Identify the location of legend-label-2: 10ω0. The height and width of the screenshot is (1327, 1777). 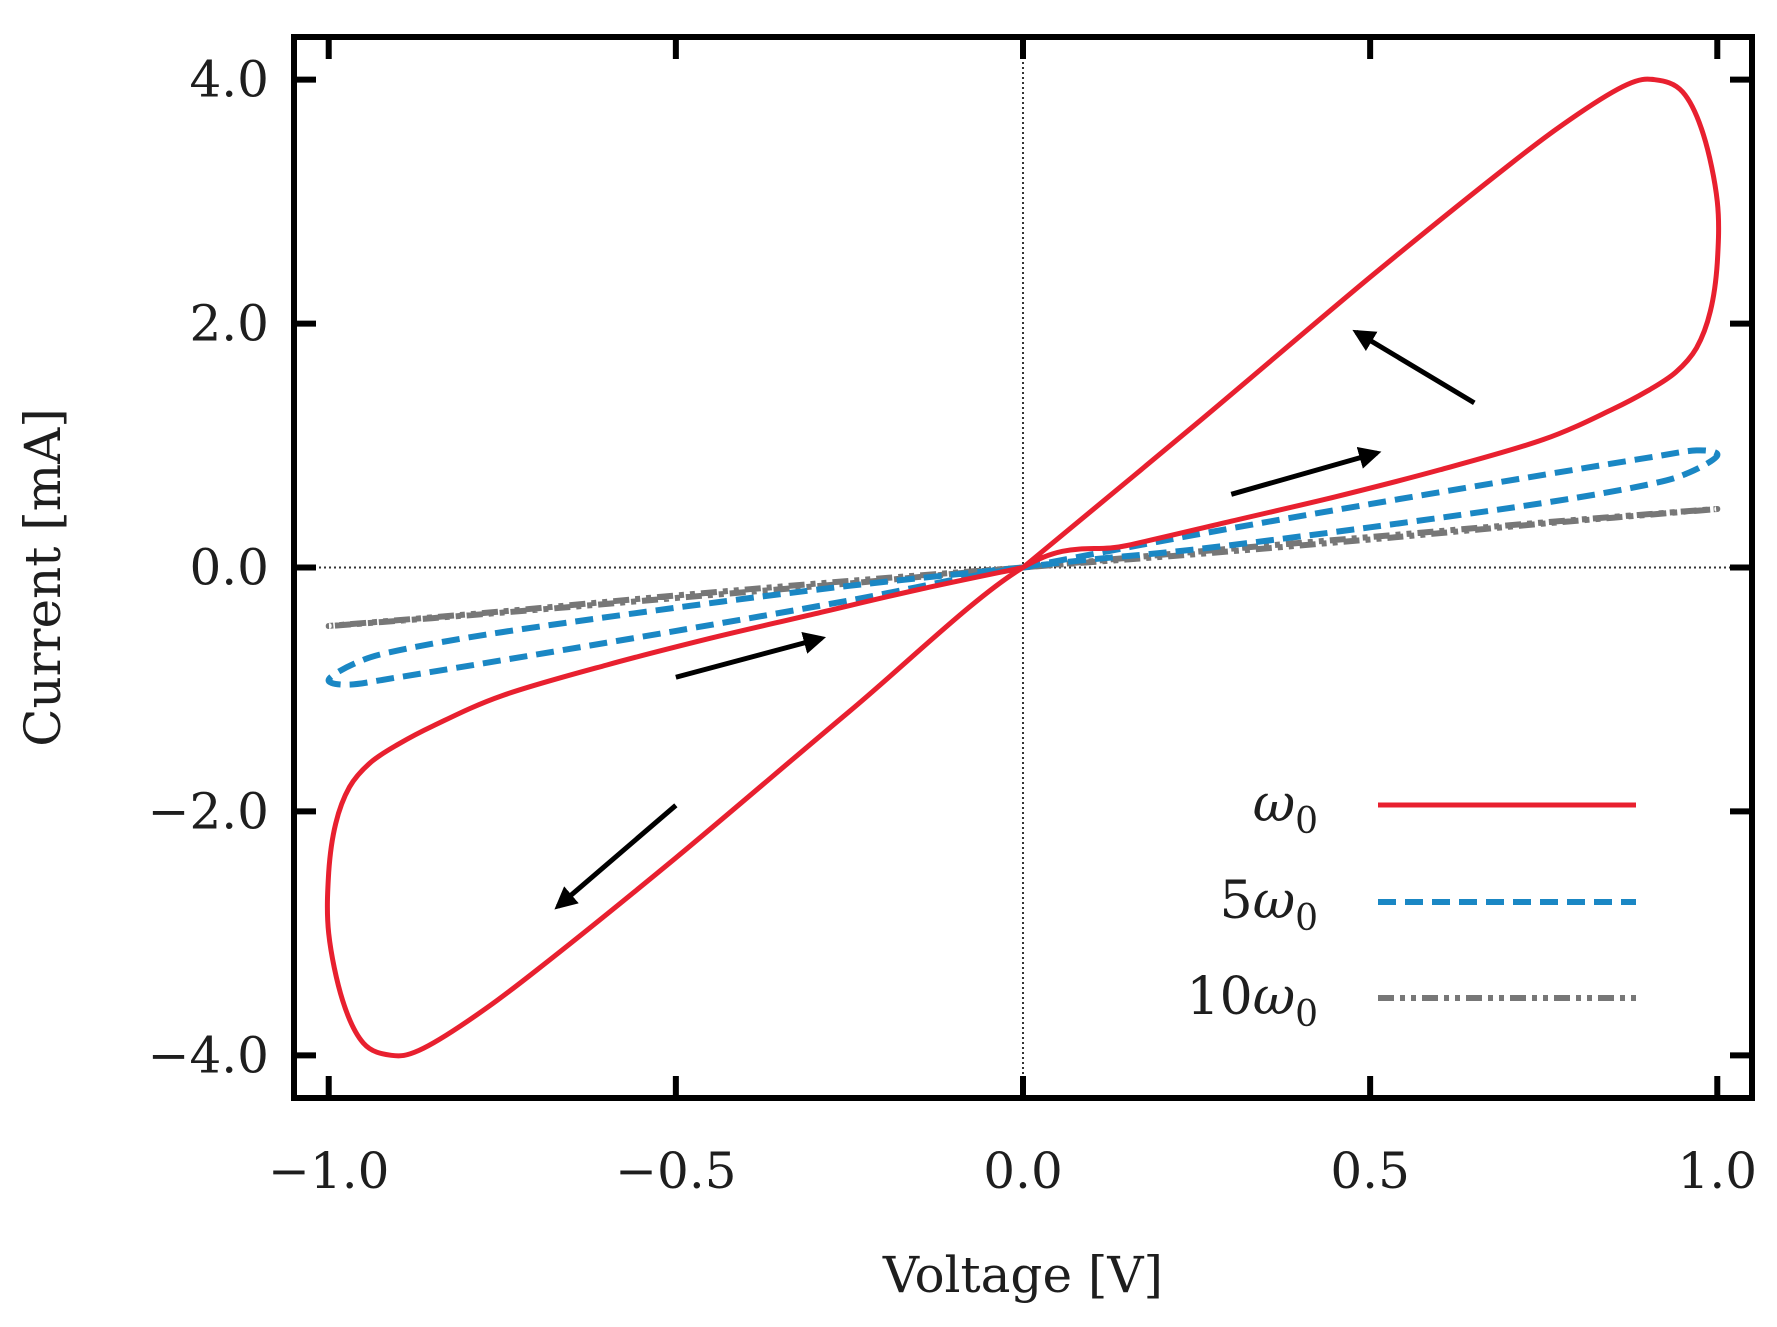
(1252, 1001).